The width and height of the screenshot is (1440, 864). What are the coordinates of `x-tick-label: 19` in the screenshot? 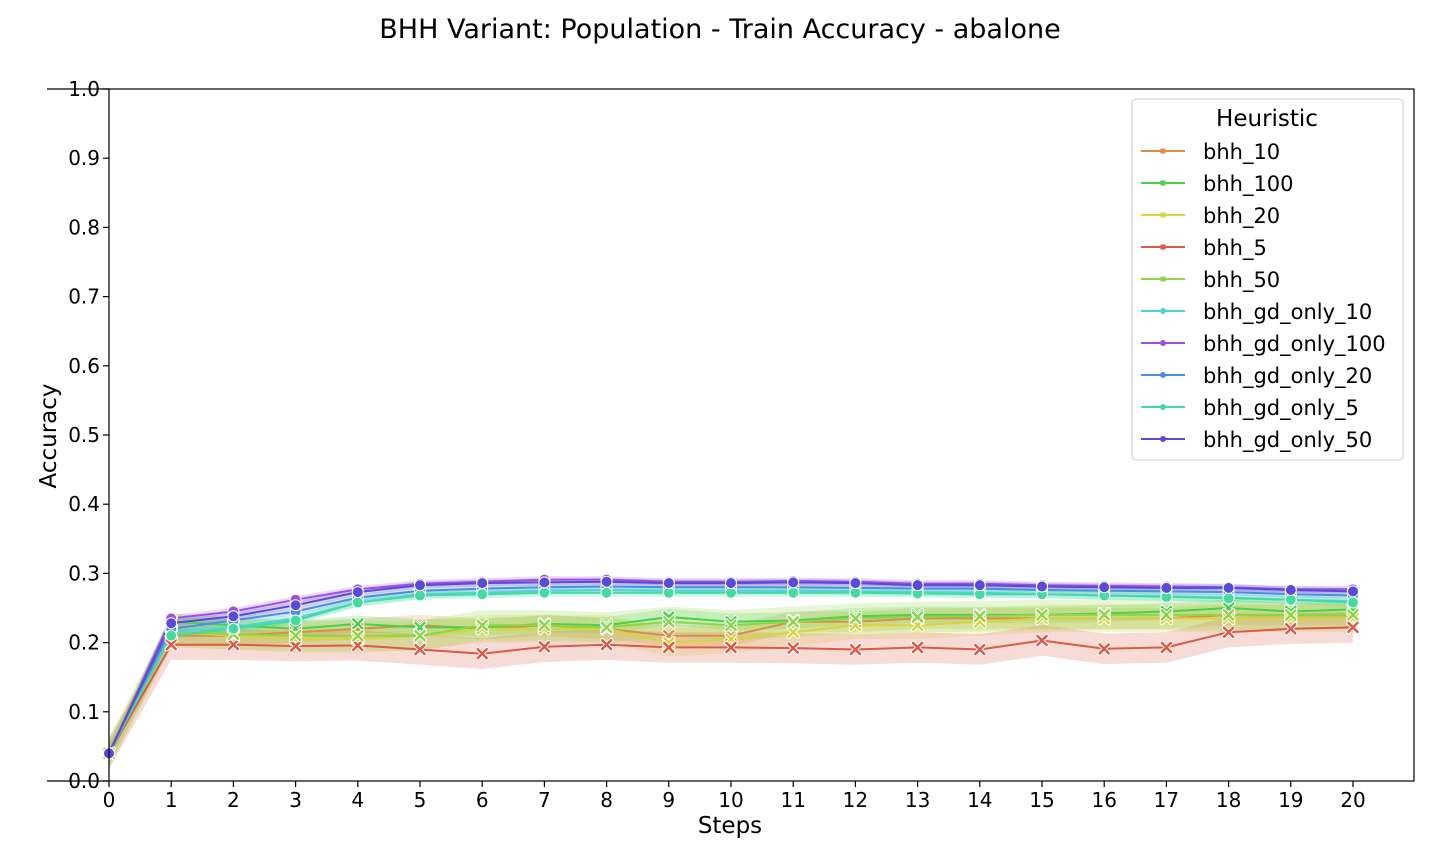 It's located at (1290, 800).